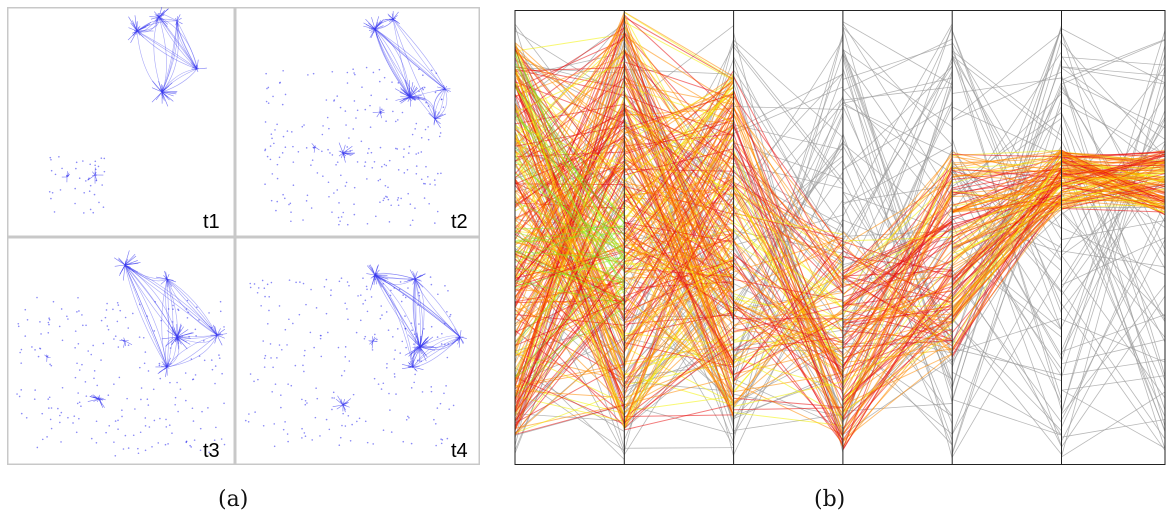 This screenshot has height=527, width=1166. I want to click on panel-t4, so click(355, 356).